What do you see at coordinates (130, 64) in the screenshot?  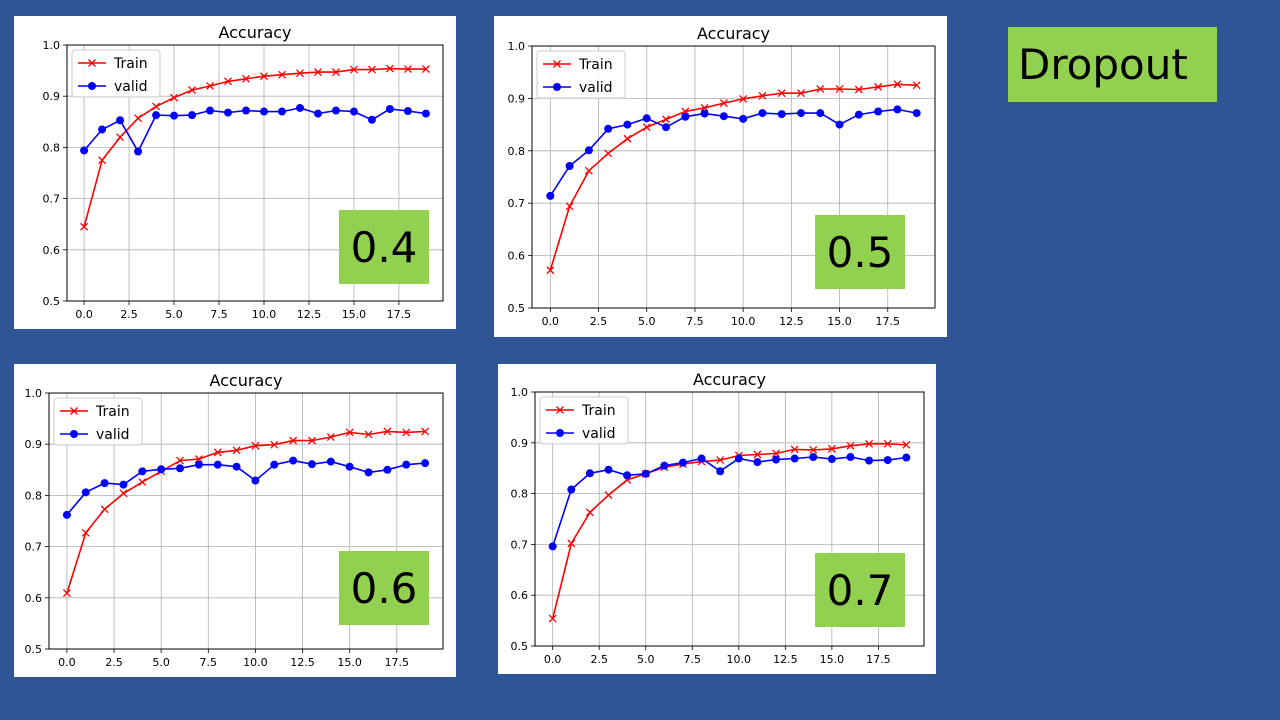 I see `legend-label-train: Train` at bounding box center [130, 64].